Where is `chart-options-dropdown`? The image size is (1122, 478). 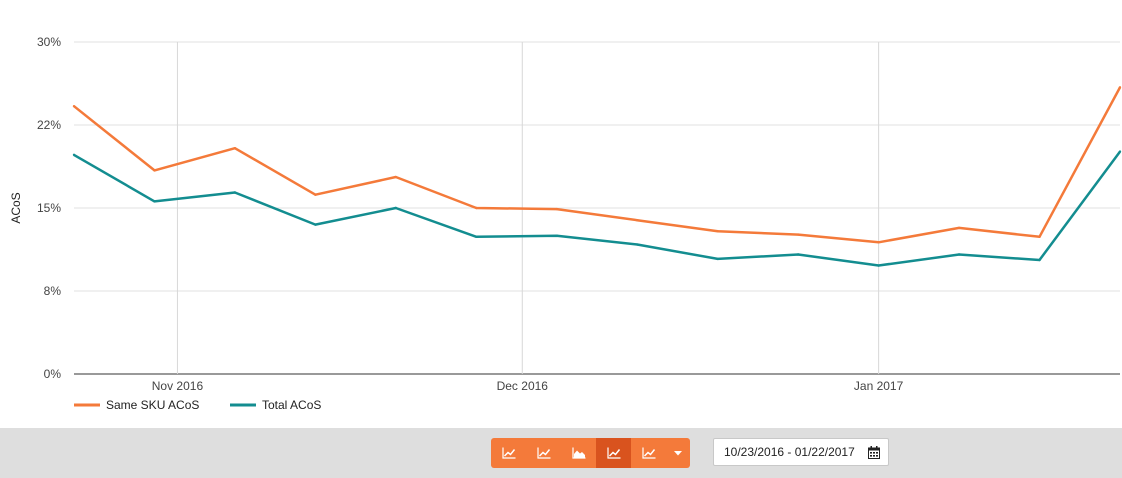 chart-options-dropdown is located at coordinates (678, 453).